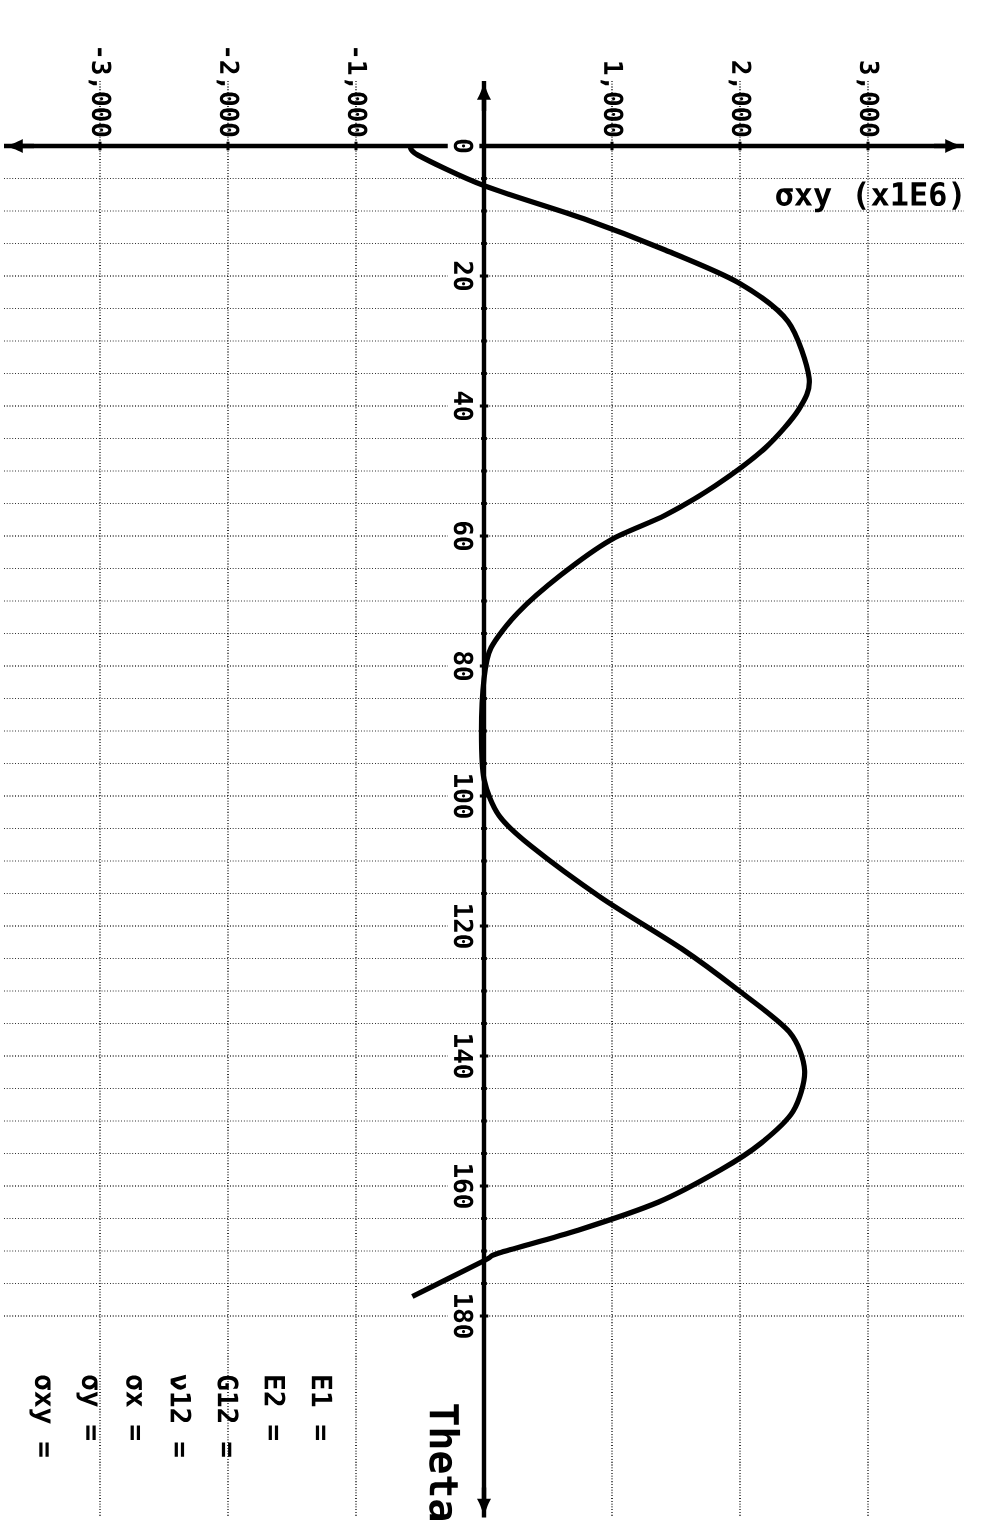  Describe the element at coordinates (463, 1316) in the screenshot. I see `y-tick-label: 180` at that location.